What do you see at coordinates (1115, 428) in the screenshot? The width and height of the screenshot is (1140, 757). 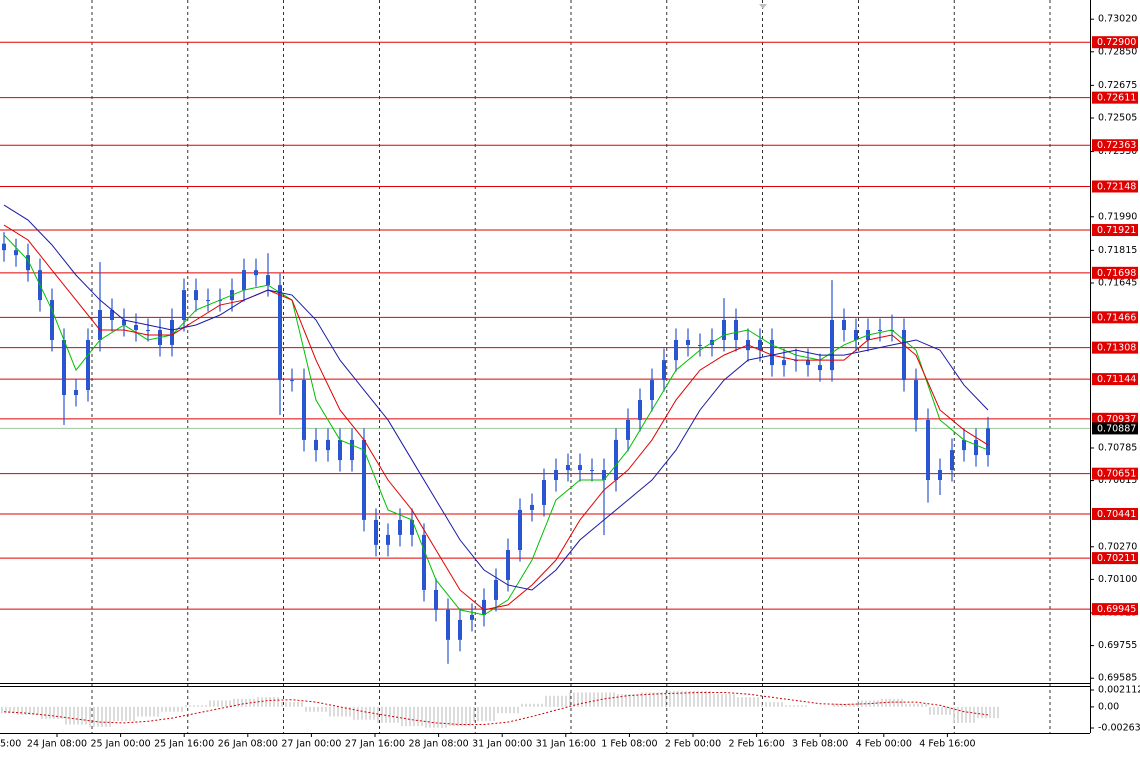 I see `current-price-box` at bounding box center [1115, 428].